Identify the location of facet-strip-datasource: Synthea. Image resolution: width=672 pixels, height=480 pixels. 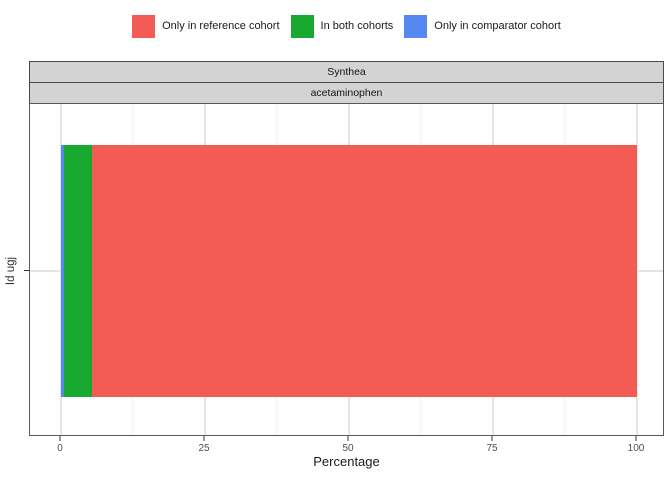
(346, 72).